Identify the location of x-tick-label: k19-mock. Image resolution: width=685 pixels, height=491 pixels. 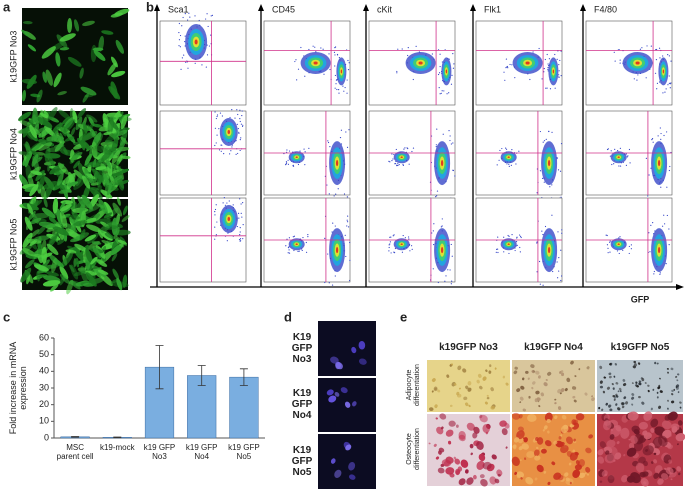
(117, 447).